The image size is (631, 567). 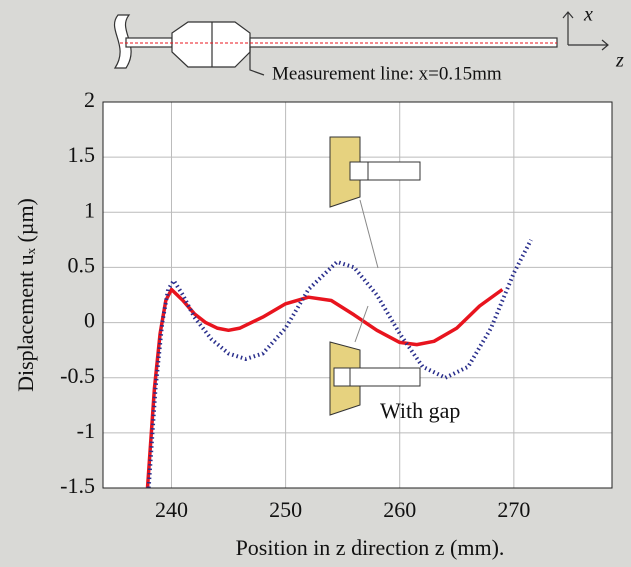 What do you see at coordinates (25, 295) in the screenshot?
I see `y-axis-label: Displacement uₓ (µm)` at bounding box center [25, 295].